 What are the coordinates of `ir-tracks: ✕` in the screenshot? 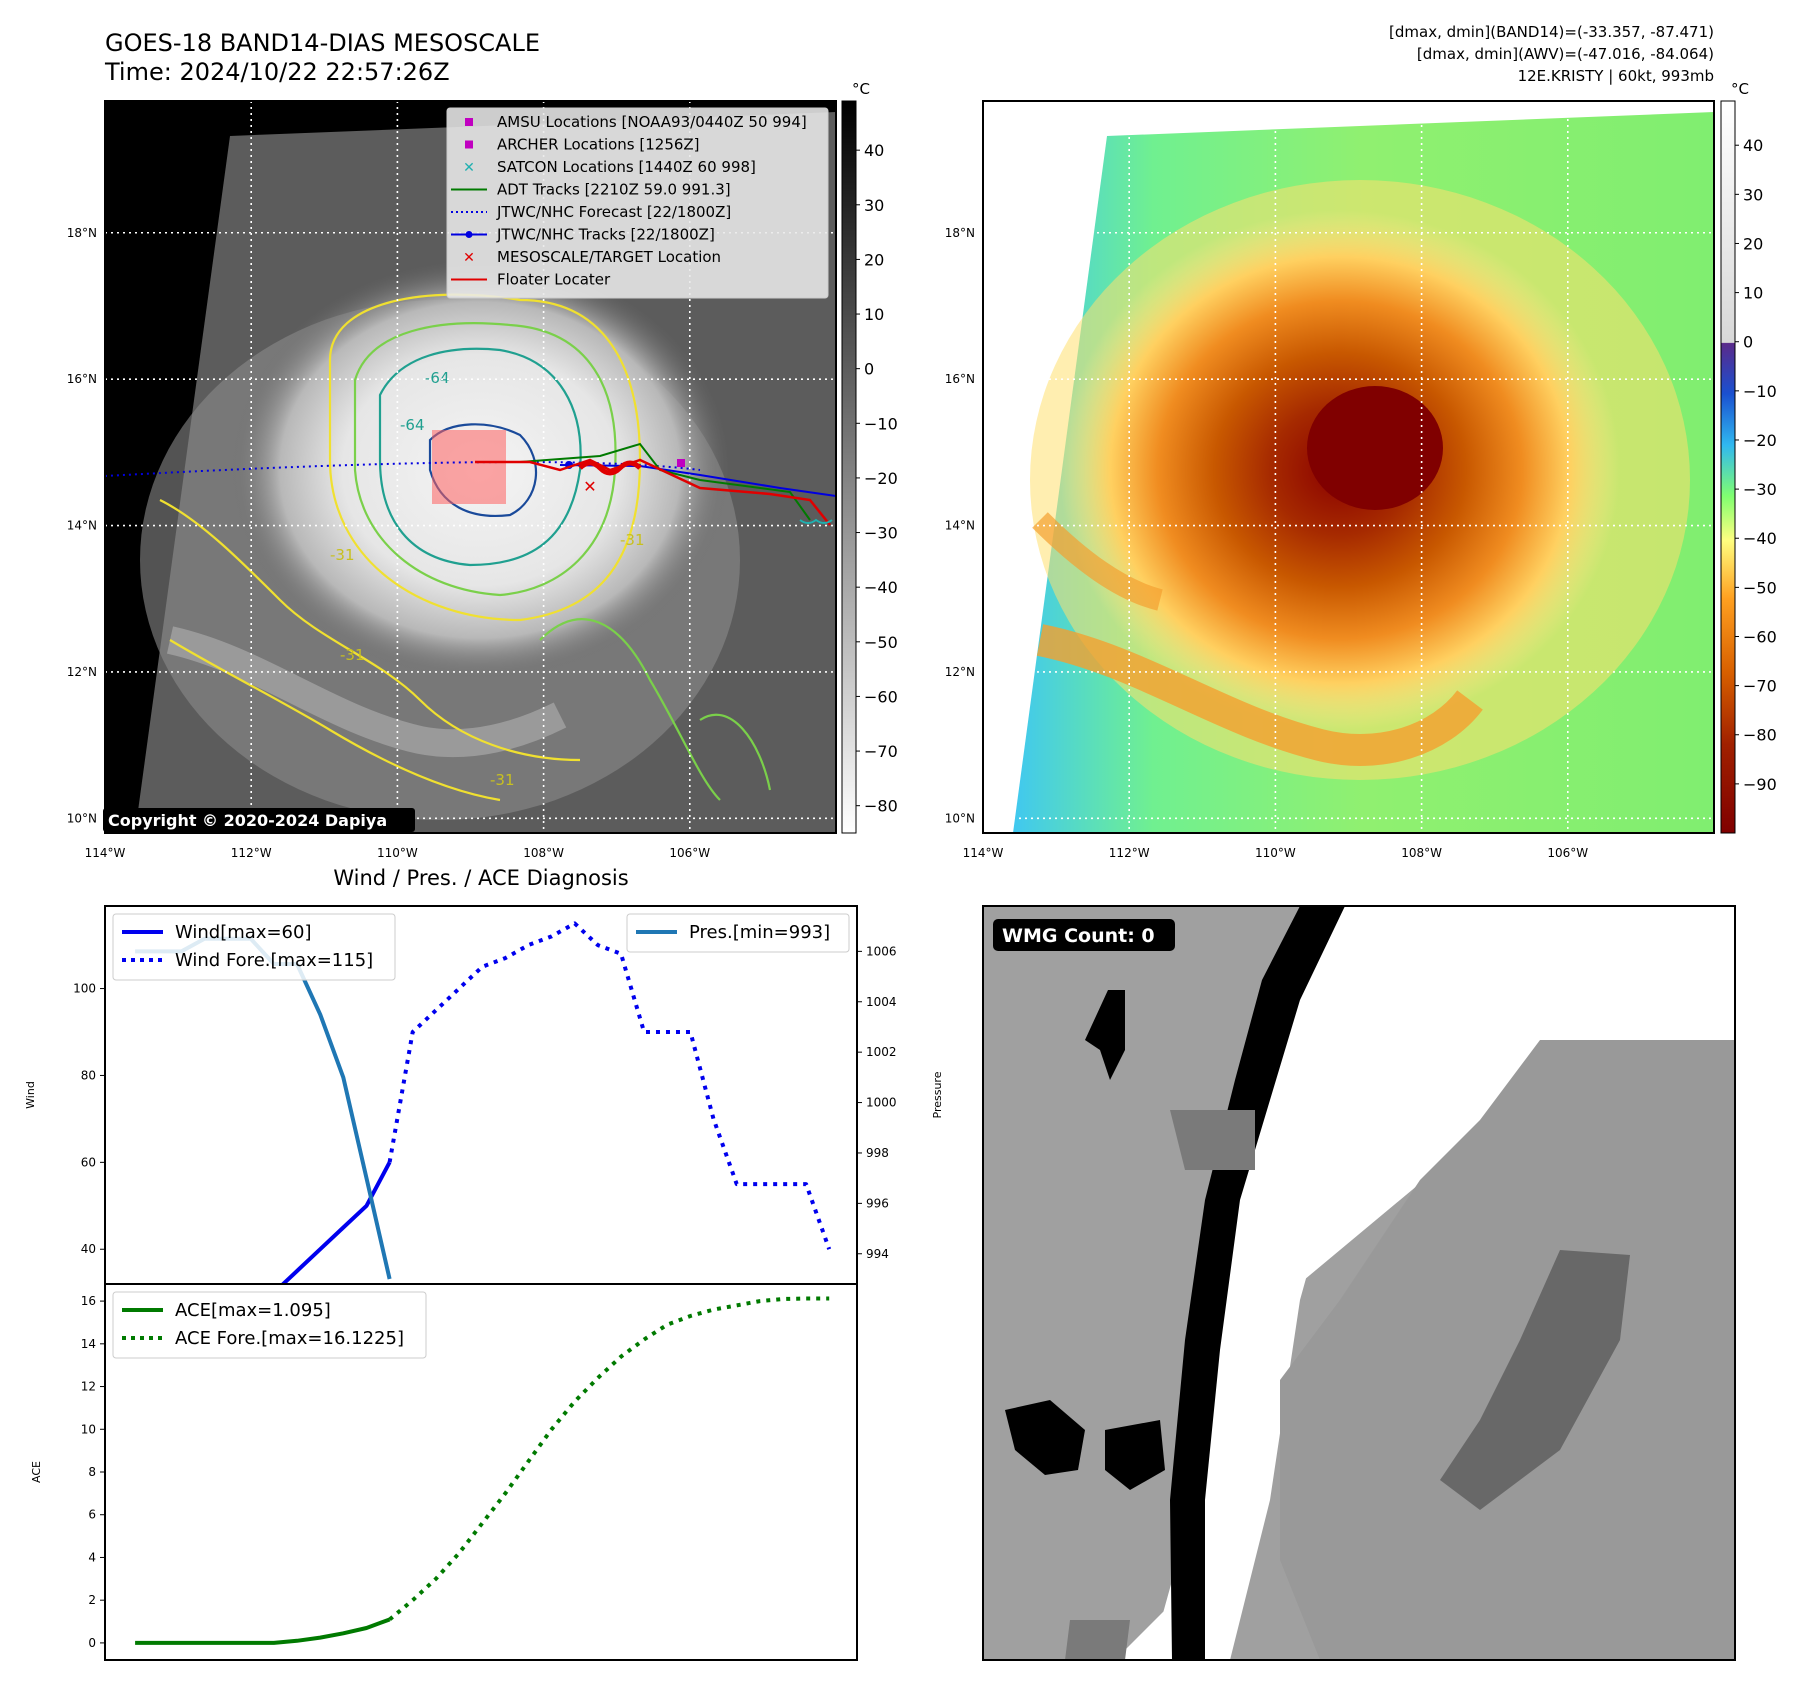 It's located at (470, 478).